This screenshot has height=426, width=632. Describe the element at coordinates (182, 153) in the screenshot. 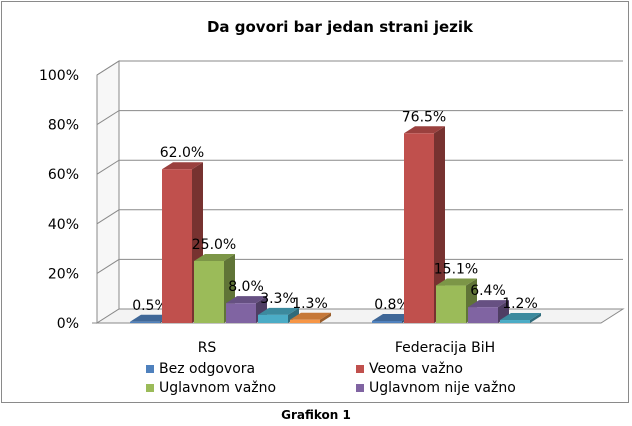

I see `data-label: 62.0%` at that location.